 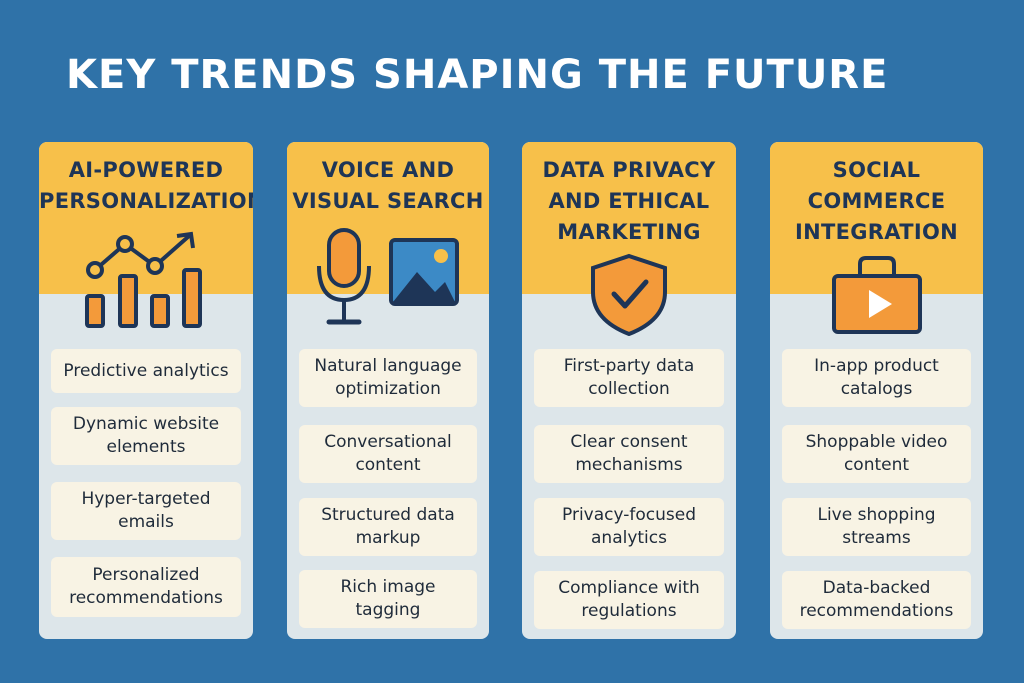 I want to click on card-title: DATA PRIVACY AND ETHICAL MARKETING, so click(x=629, y=201).